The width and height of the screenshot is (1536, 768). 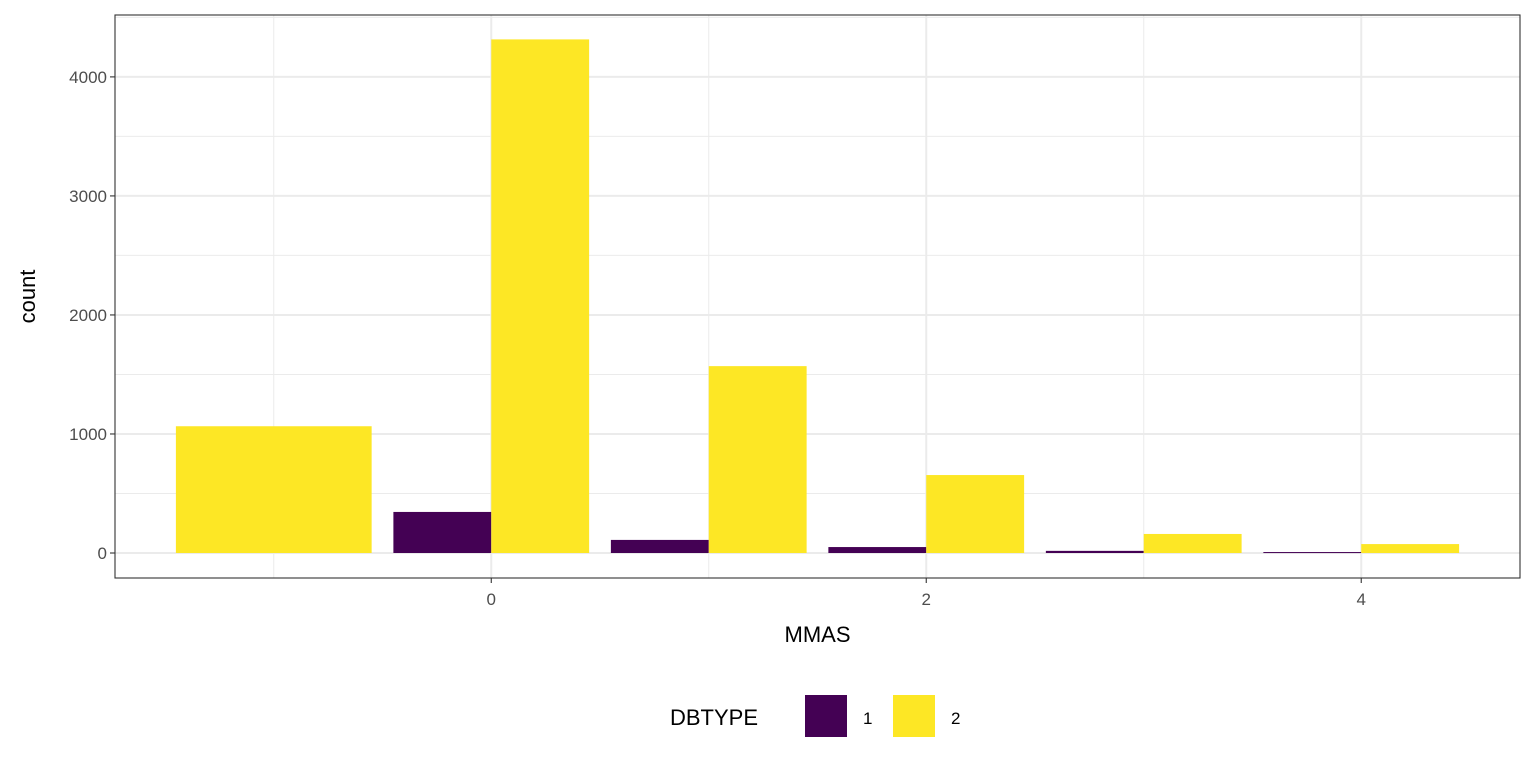 I want to click on y-tick-label: 4000, so click(x=88, y=77).